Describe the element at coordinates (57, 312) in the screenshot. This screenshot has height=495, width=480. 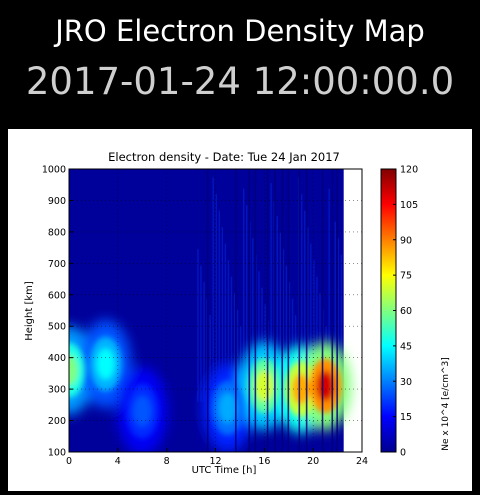
I see `y-axis: 100 200 300 400 500 600 700 800 900 1000` at that location.